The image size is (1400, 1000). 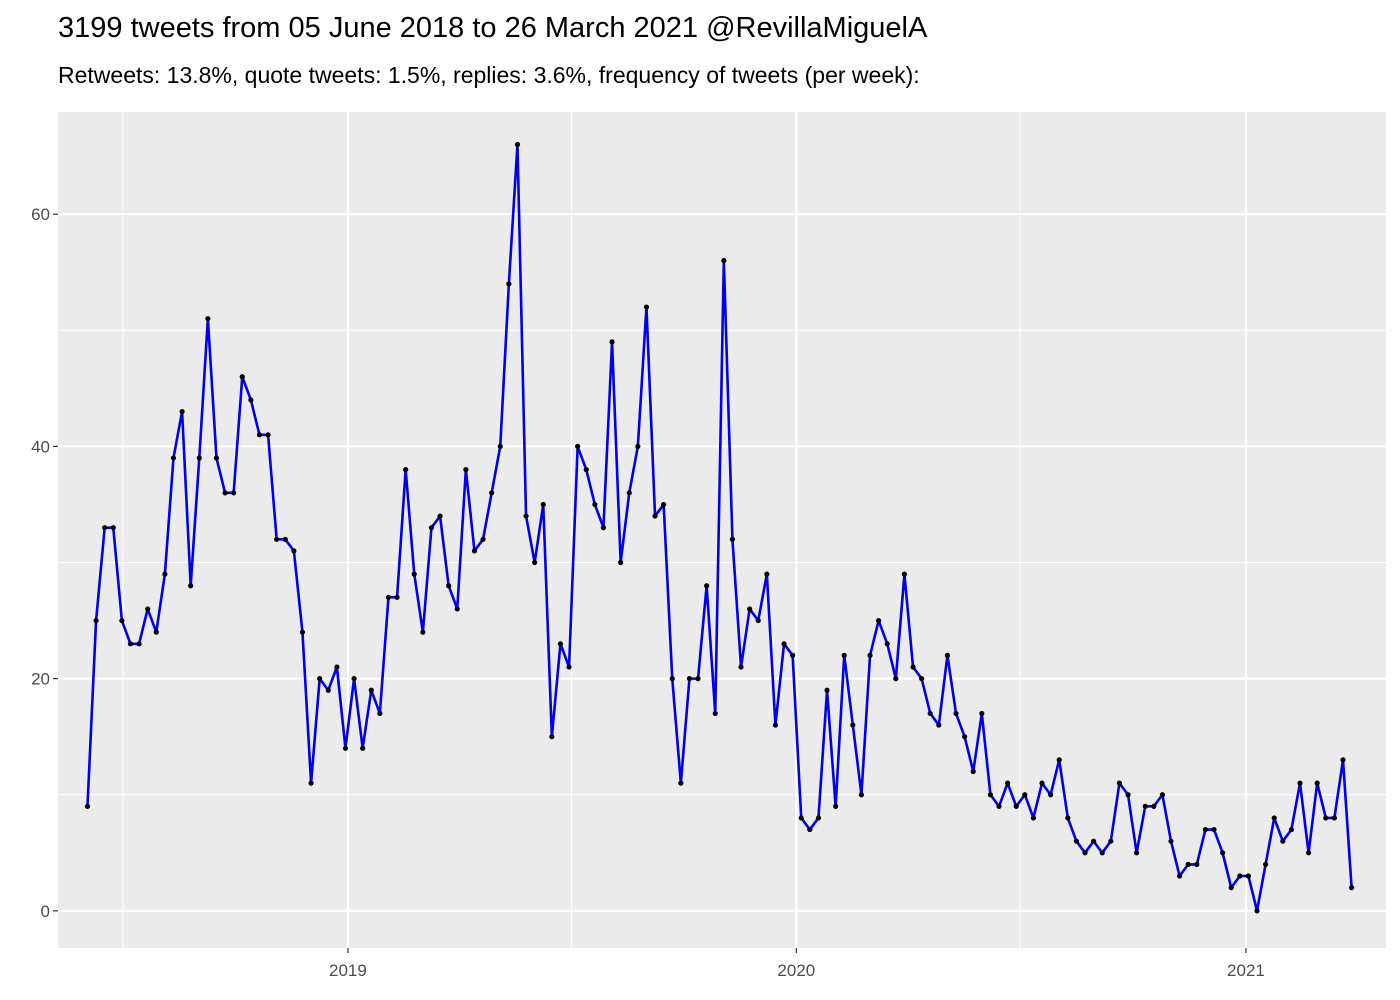 What do you see at coordinates (40, 446) in the screenshot?
I see `y-tick-label: 40` at bounding box center [40, 446].